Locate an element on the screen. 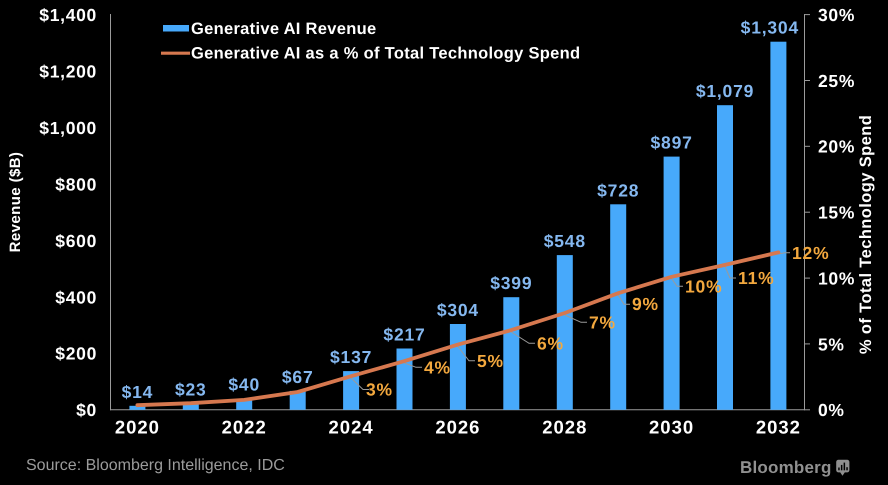 The height and width of the screenshot is (485, 888). svg-text: $1,400 is located at coordinates (68, 15).